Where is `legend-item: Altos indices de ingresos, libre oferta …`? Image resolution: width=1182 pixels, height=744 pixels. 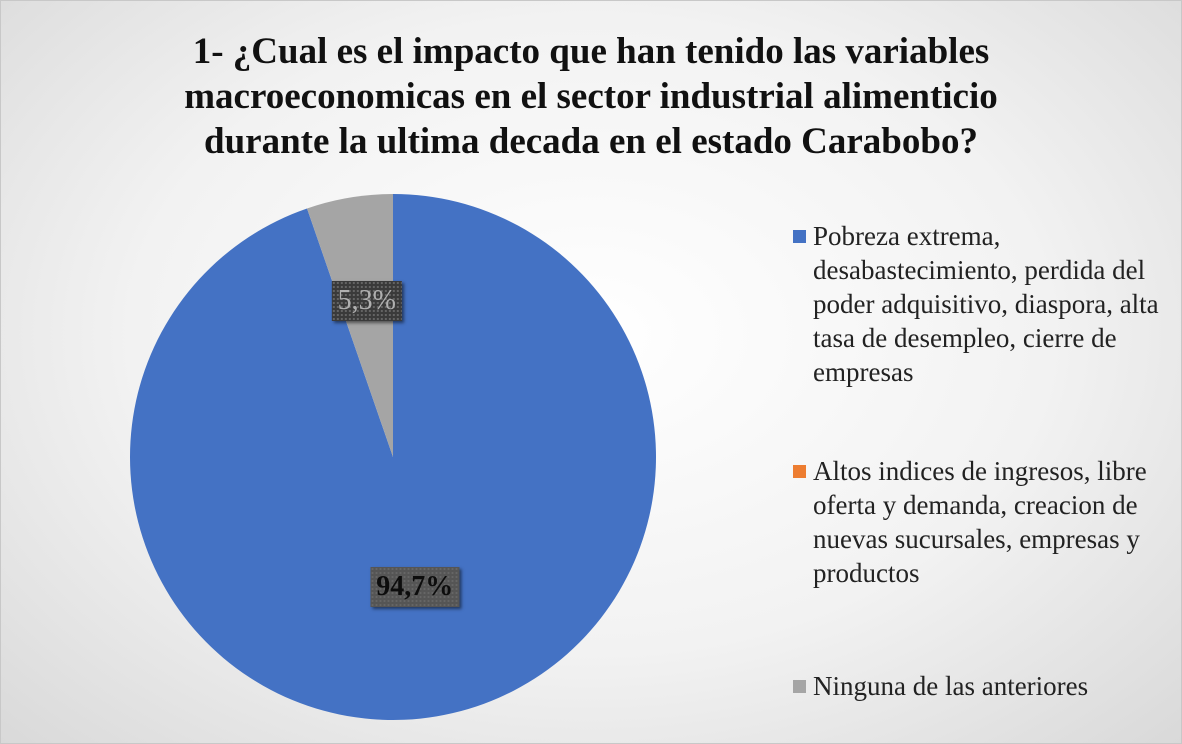 legend-item: Altos indices de ingresos, libre oferta … is located at coordinates (983, 522).